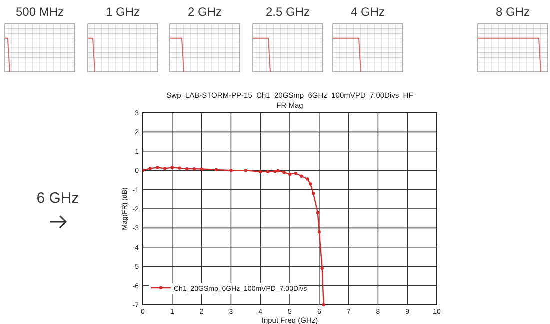  What do you see at coordinates (288, 12) in the screenshot?
I see `text: 2.5 GHz` at bounding box center [288, 12].